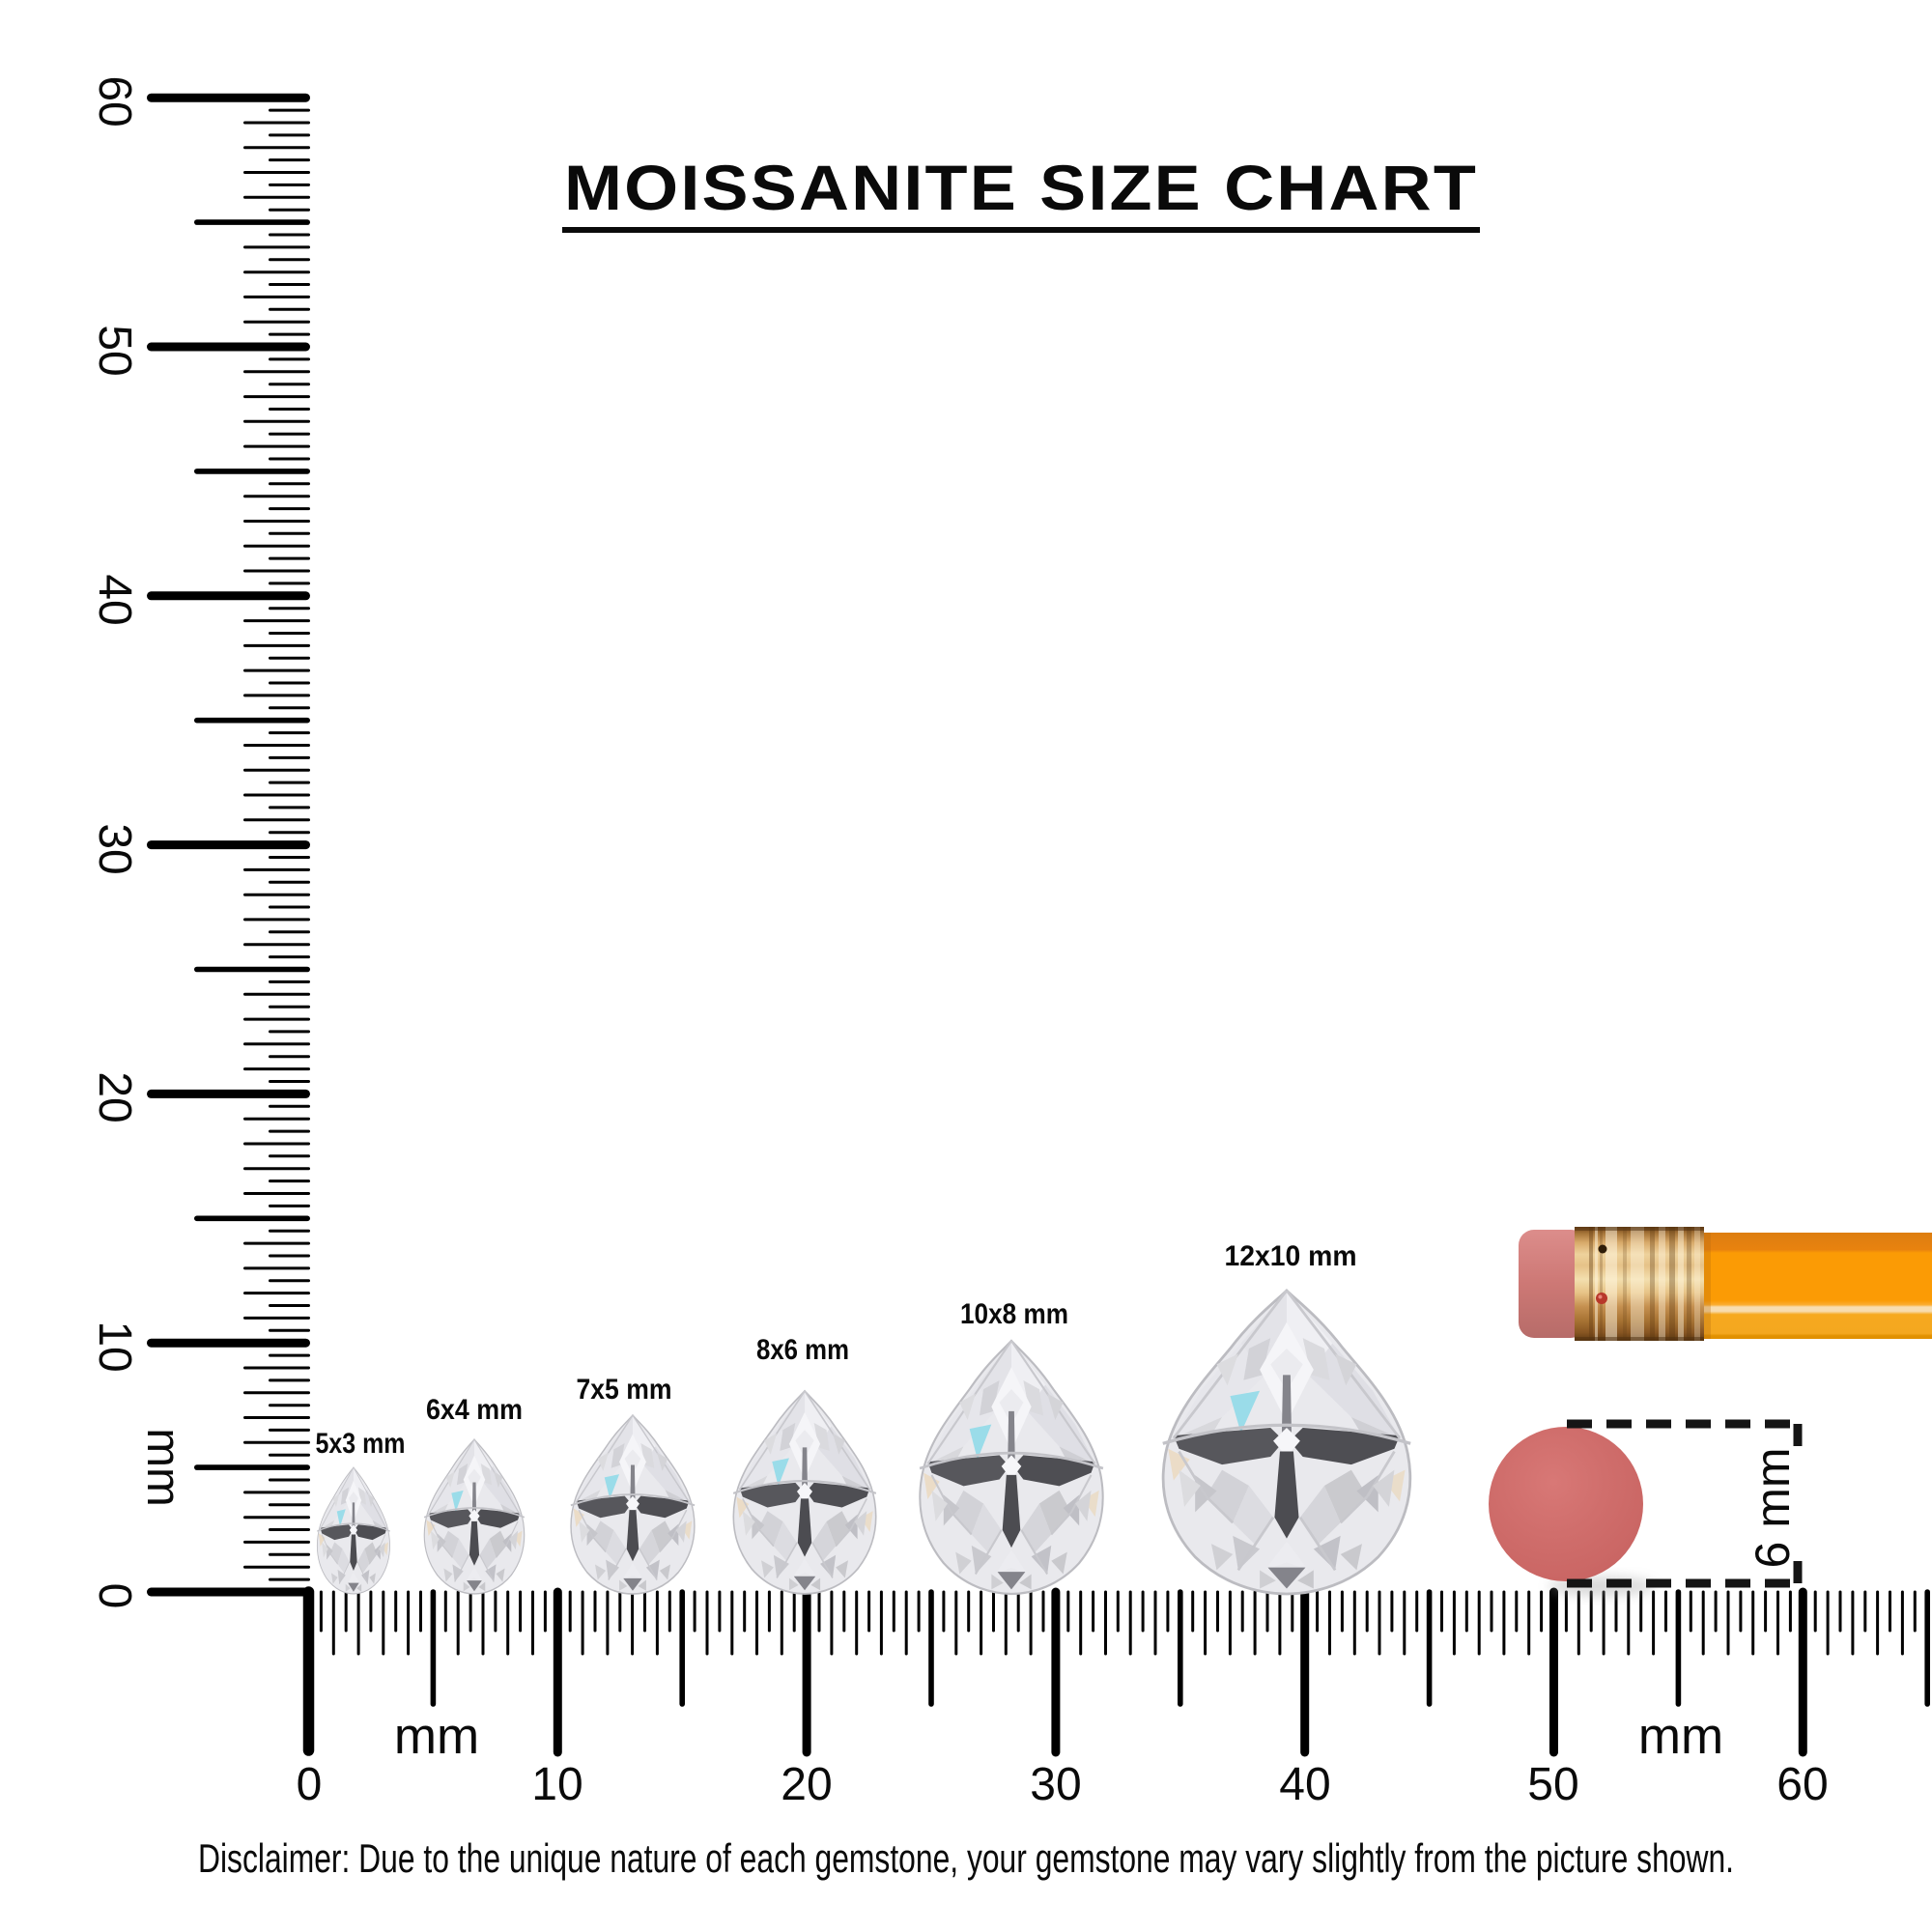 The width and height of the screenshot is (1932, 1932). Describe the element at coordinates (474, 1410) in the screenshot. I see `svg-text: 6x4 mm` at that location.